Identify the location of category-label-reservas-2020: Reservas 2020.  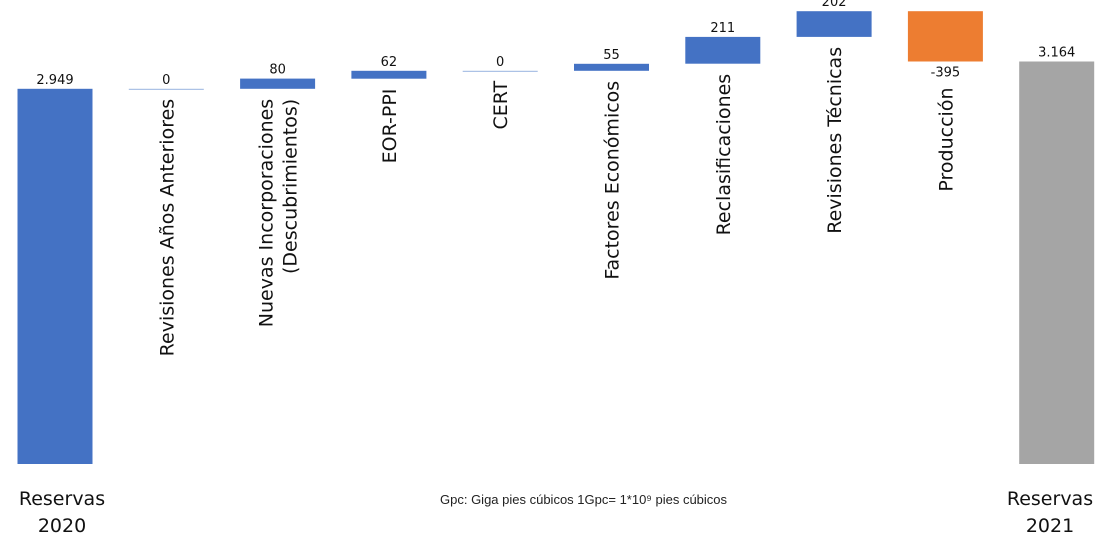
(62, 513).